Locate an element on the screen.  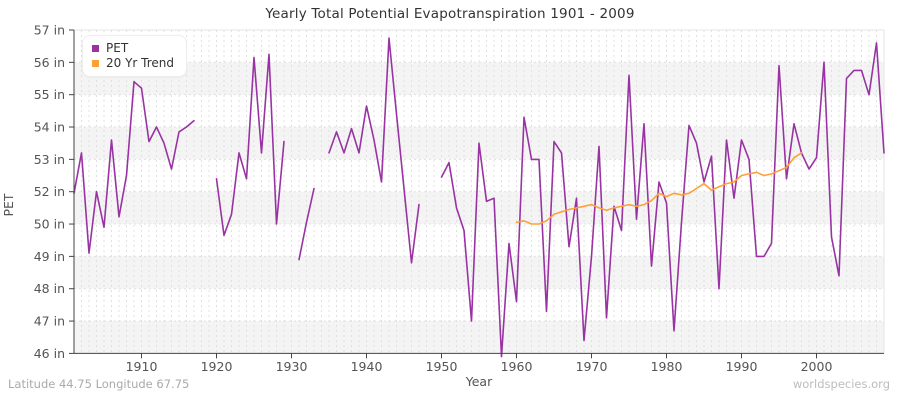
svg-text: 1930 is located at coordinates (292, 366).